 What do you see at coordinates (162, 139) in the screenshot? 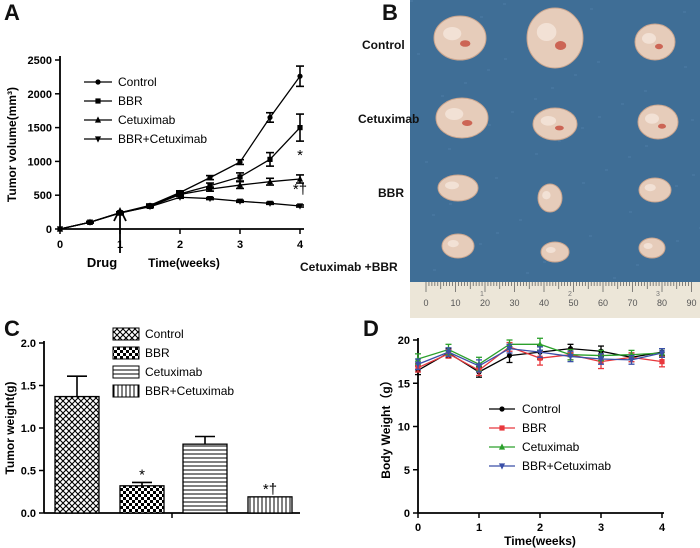
I see `legend-label: BBR+Cetuximab` at bounding box center [162, 139].